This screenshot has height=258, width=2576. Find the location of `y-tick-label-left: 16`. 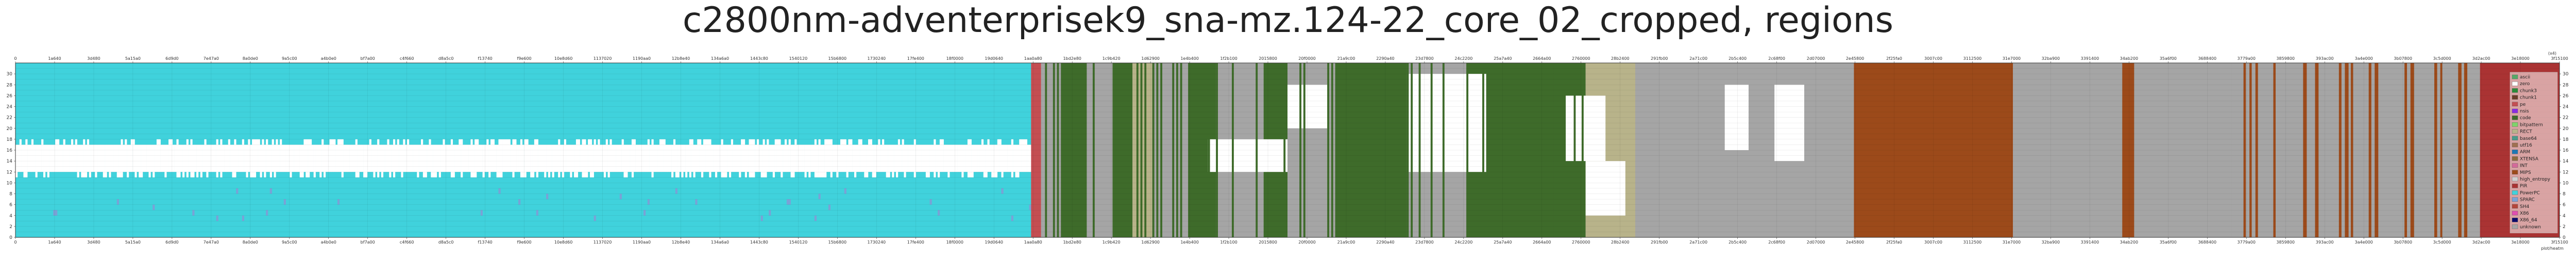

y-tick-label-left: 16 is located at coordinates (10, 150).